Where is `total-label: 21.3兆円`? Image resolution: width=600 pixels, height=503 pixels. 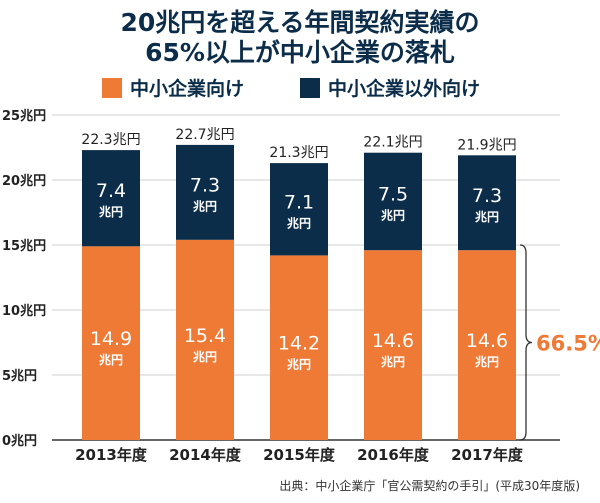 total-label: 21.3兆円 is located at coordinates (298, 153).